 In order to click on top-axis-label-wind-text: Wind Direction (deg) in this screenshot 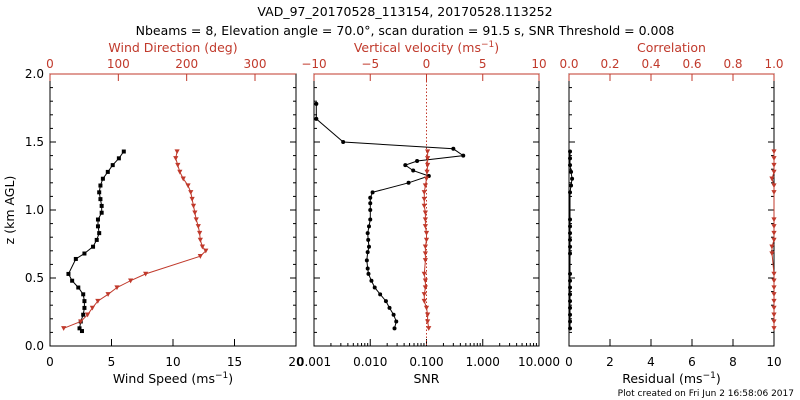, I will do `click(172, 47)`.